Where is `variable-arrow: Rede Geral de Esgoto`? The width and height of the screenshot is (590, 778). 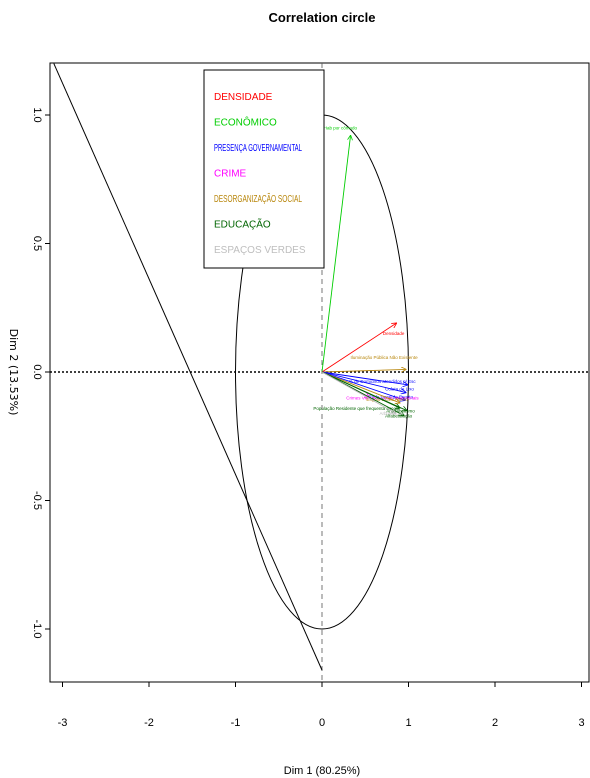 variable-arrow: Rede Geral de Esgoto is located at coordinates (367, 385).